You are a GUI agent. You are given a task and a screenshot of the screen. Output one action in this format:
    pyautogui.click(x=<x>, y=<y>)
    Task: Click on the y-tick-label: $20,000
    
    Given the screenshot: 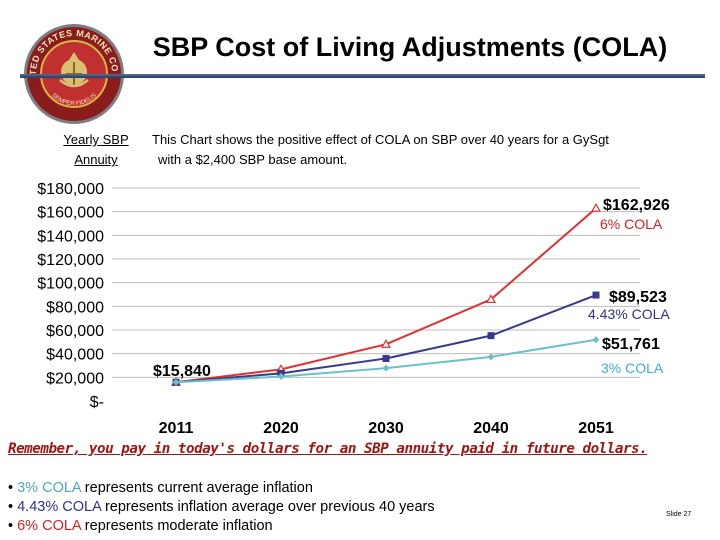 What is the action you would take?
    pyautogui.click(x=75, y=378)
    